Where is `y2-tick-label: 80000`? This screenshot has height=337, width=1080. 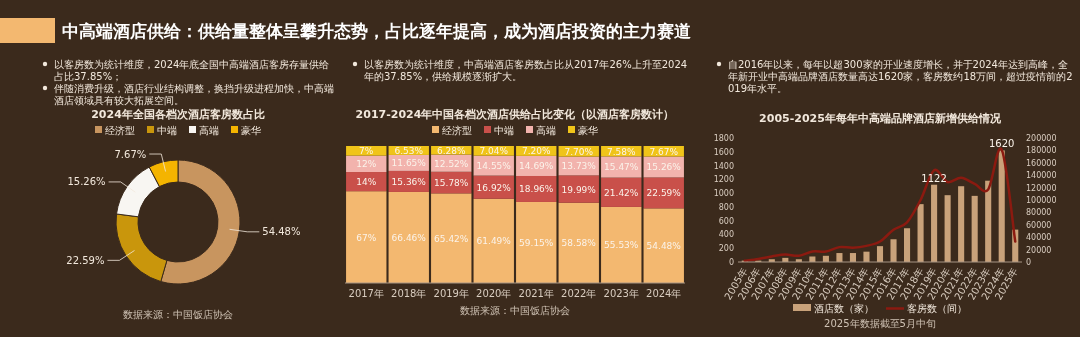
y2-tick-label: 80000 is located at coordinates (1039, 213).